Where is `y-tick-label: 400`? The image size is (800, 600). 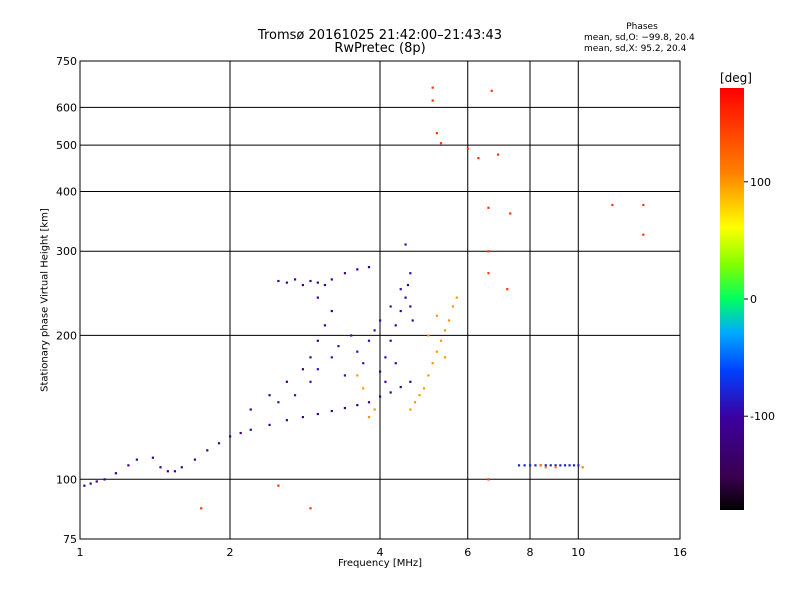
y-tick-label: 400 is located at coordinates (66, 191).